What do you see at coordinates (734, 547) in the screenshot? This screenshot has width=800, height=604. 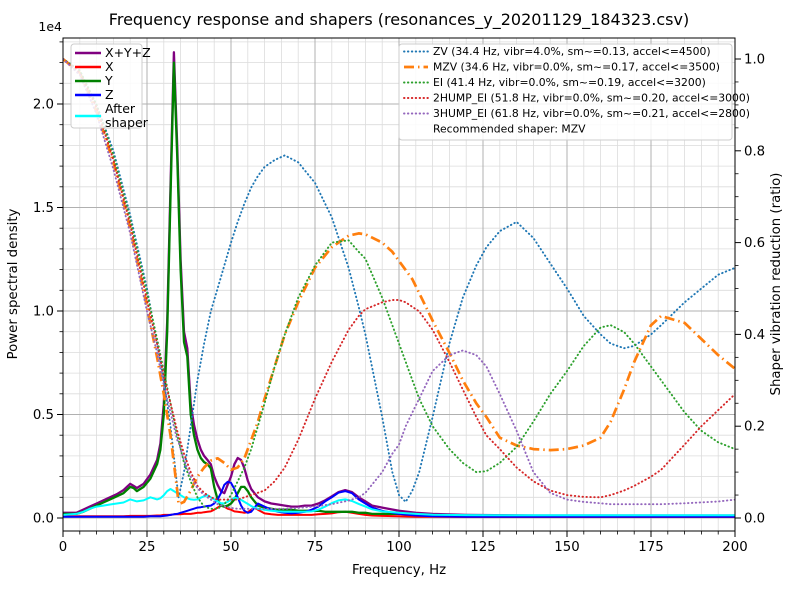 I see `x-tick-label: 200` at bounding box center [734, 547].